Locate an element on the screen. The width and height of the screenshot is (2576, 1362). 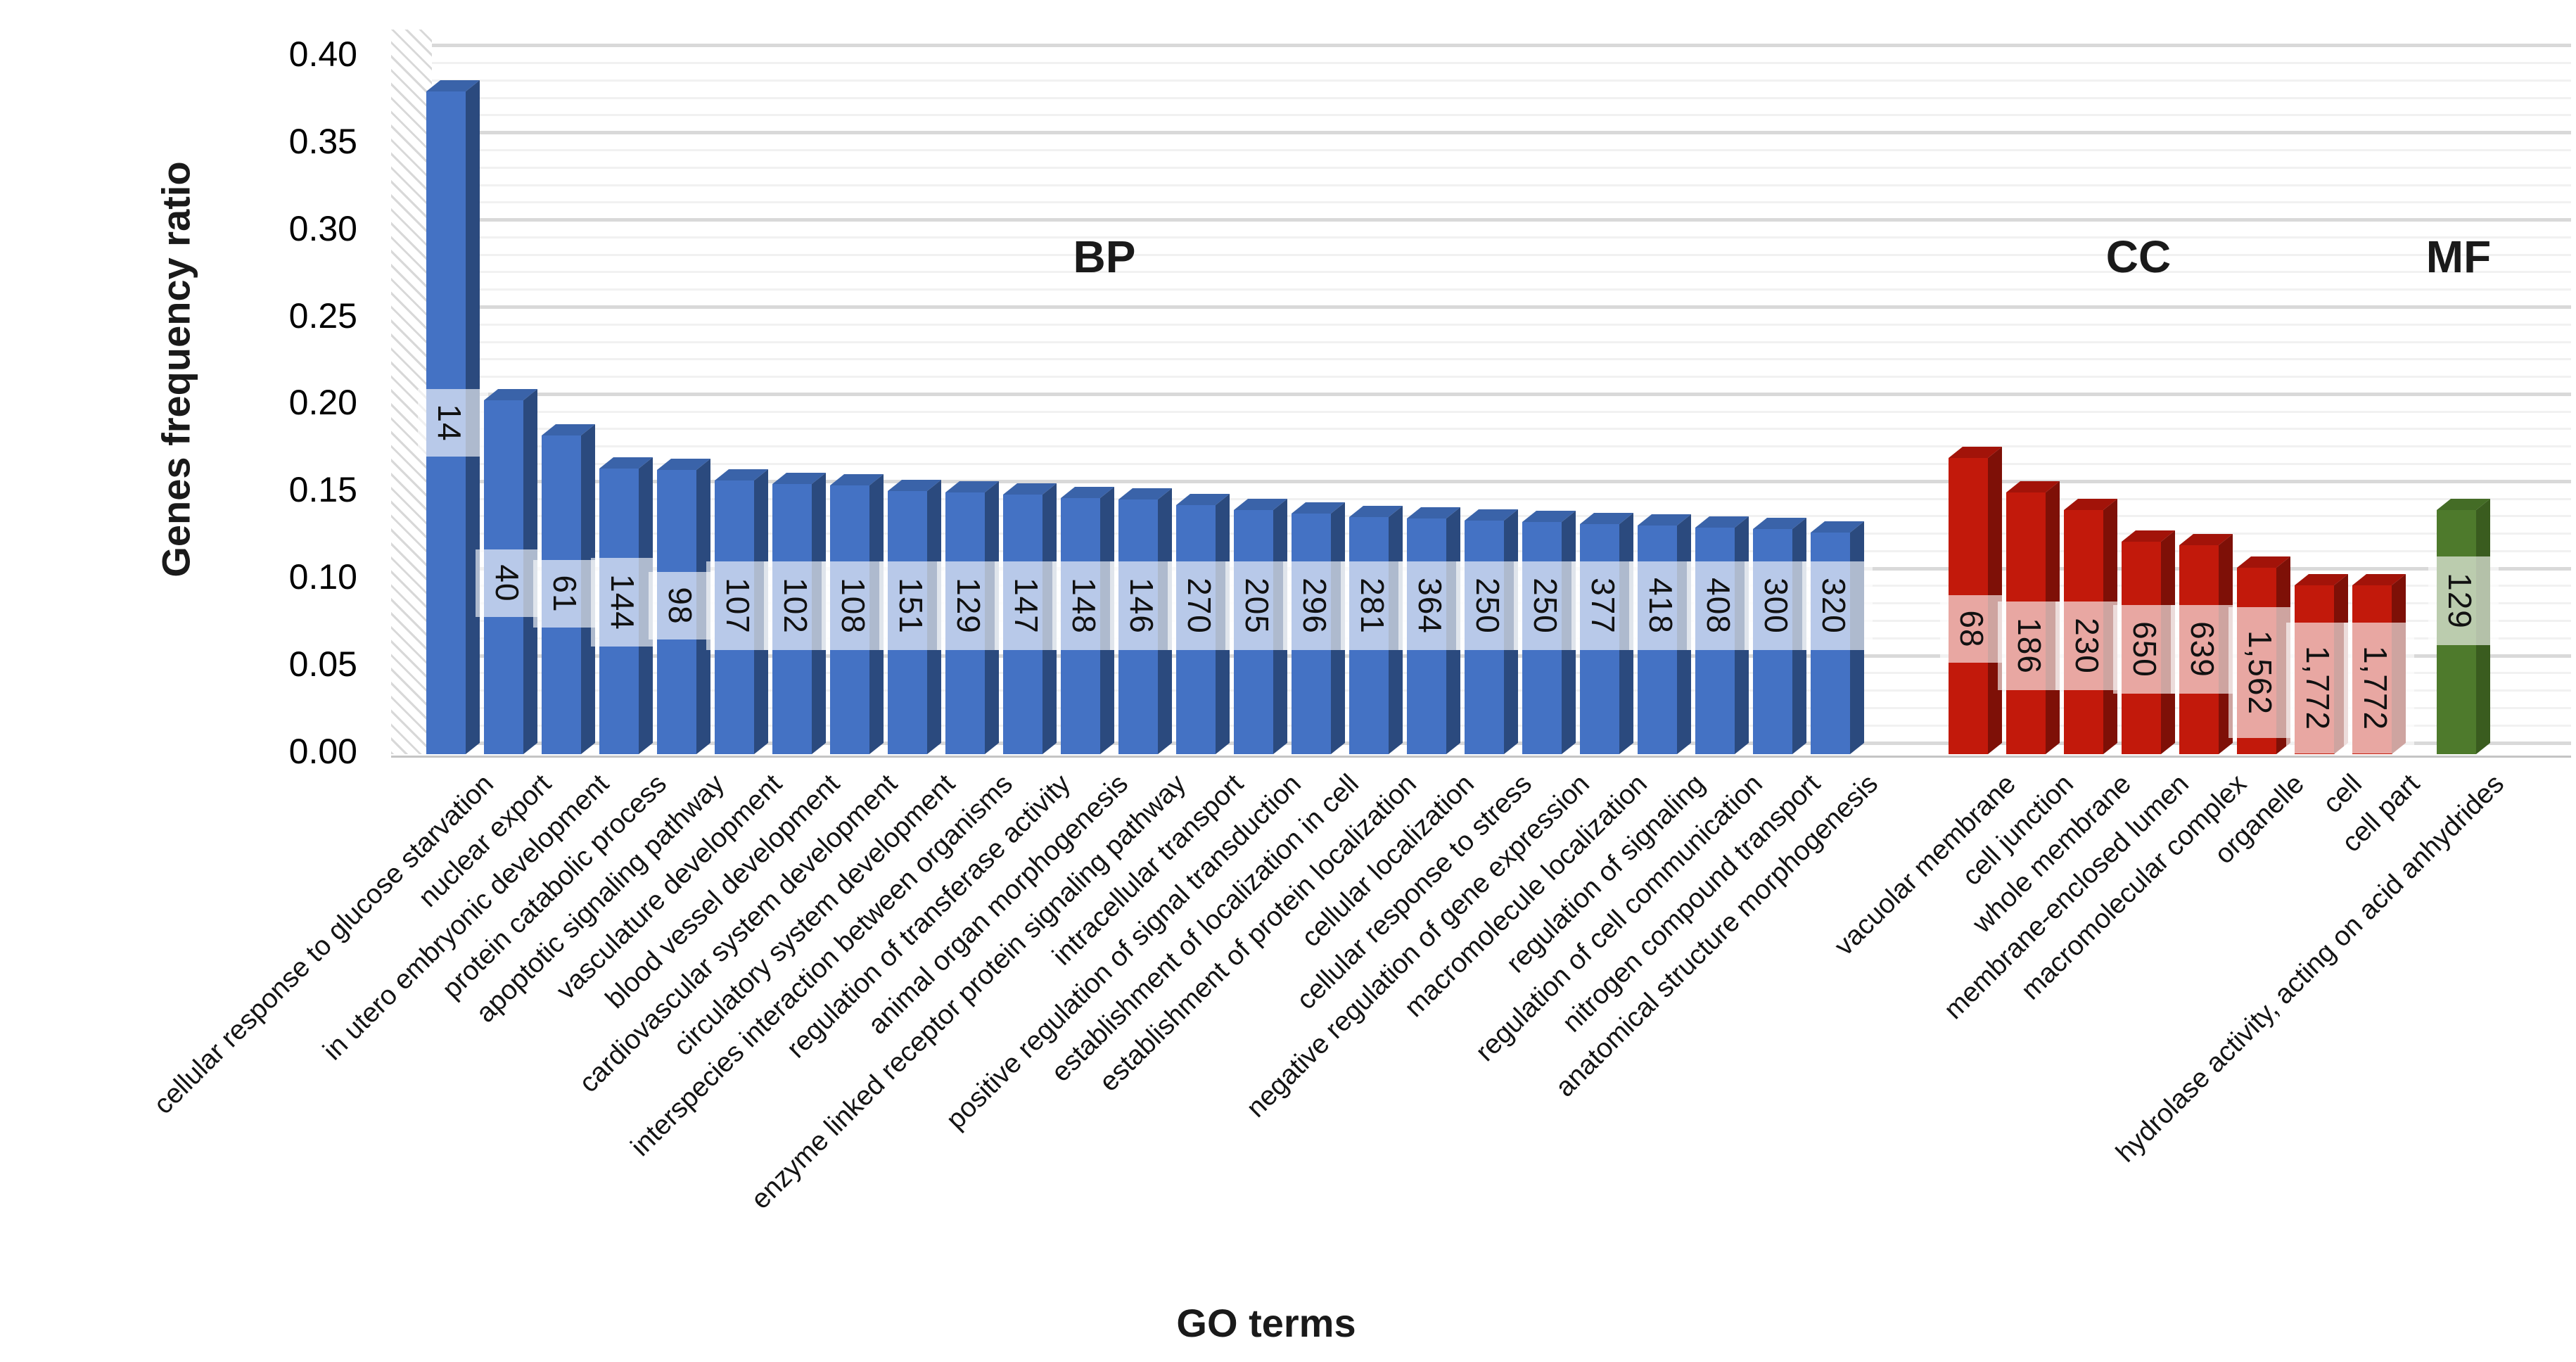
bar-count-label: 1,562 is located at coordinates (2260, 672).